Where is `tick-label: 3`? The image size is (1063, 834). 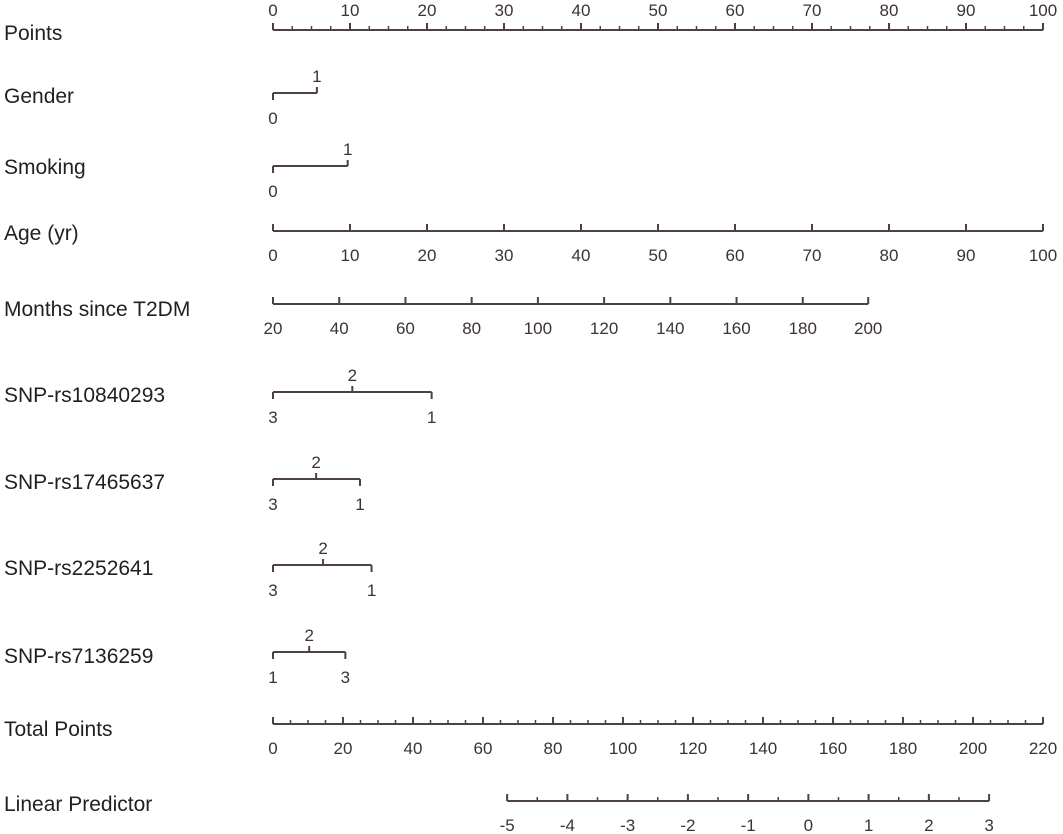 tick-label: 3 is located at coordinates (988, 825).